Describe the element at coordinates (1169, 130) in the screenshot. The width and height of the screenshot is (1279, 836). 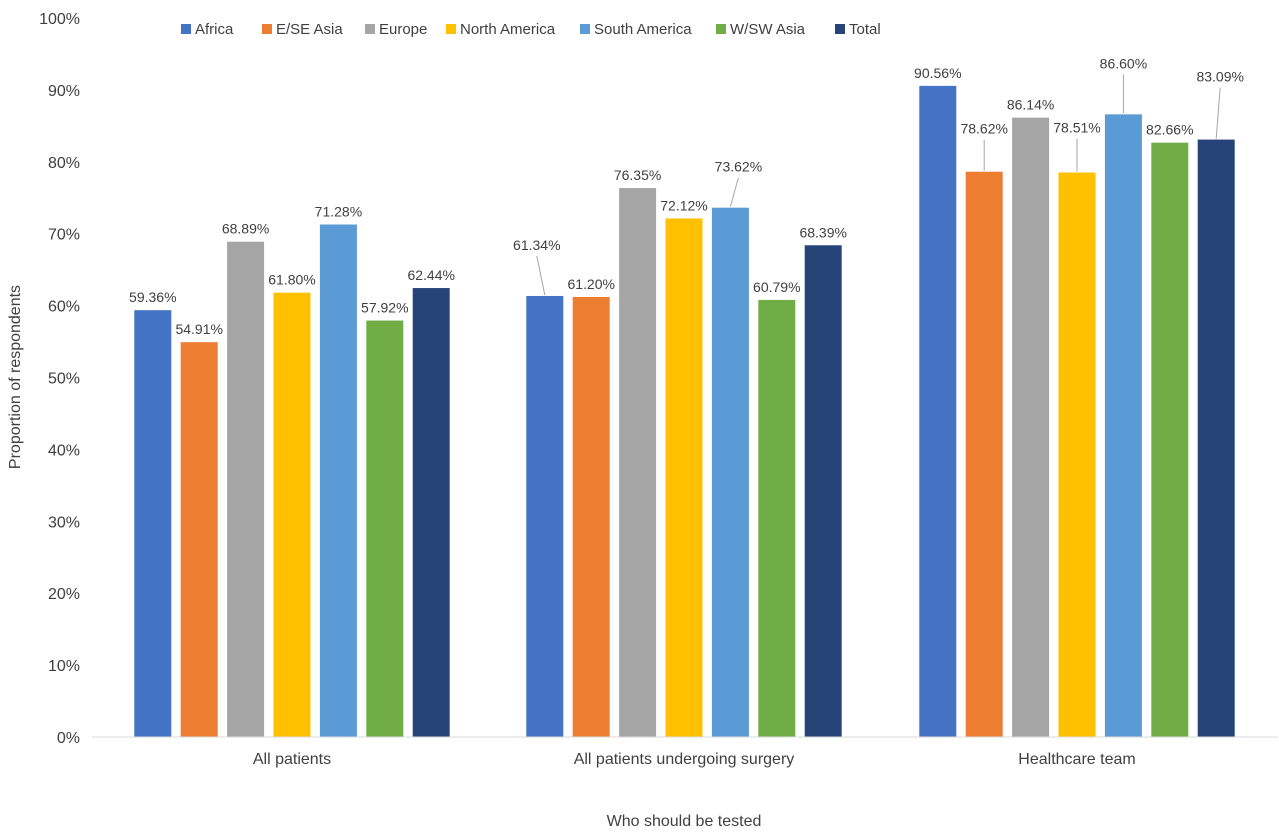
I see `data-label: 82.66%` at that location.